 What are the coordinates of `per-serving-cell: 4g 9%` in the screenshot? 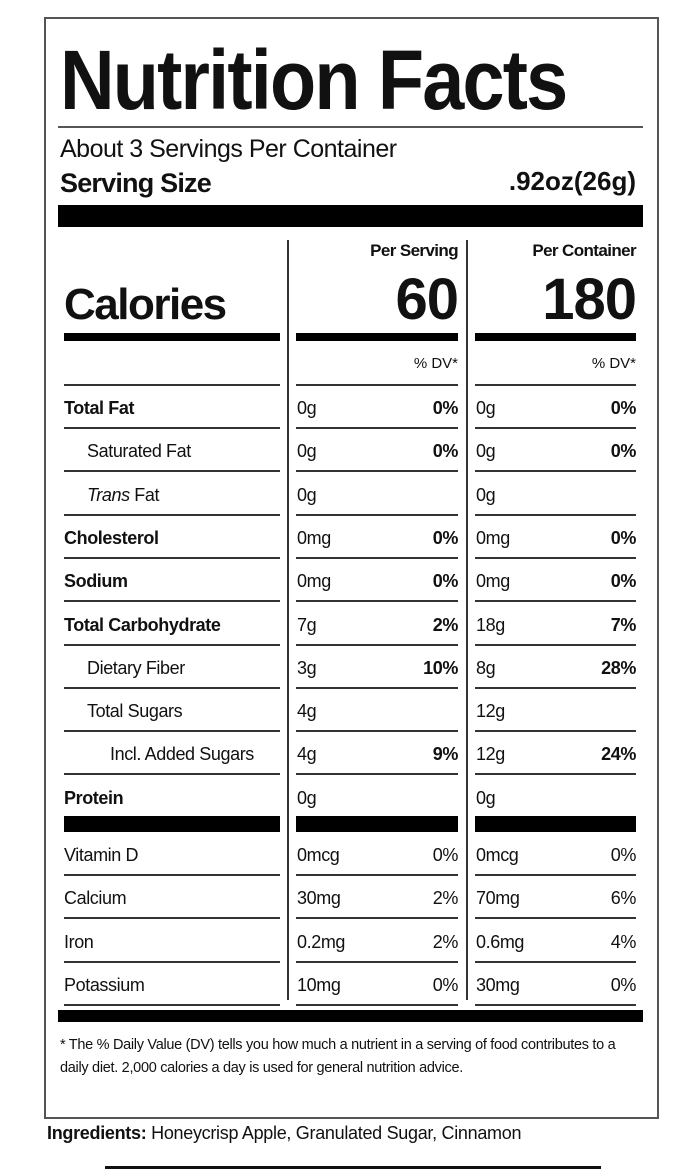 It's located at (377, 754).